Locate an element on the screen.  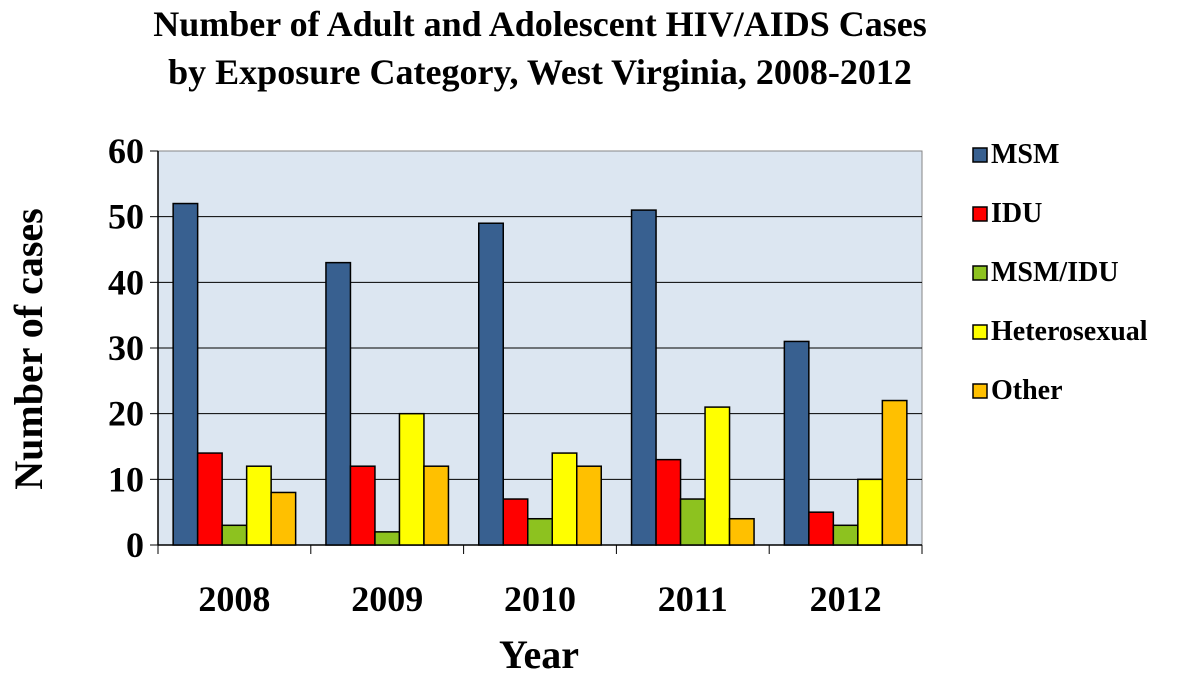
bar-msm-idu-2010 is located at coordinates (540, 531).